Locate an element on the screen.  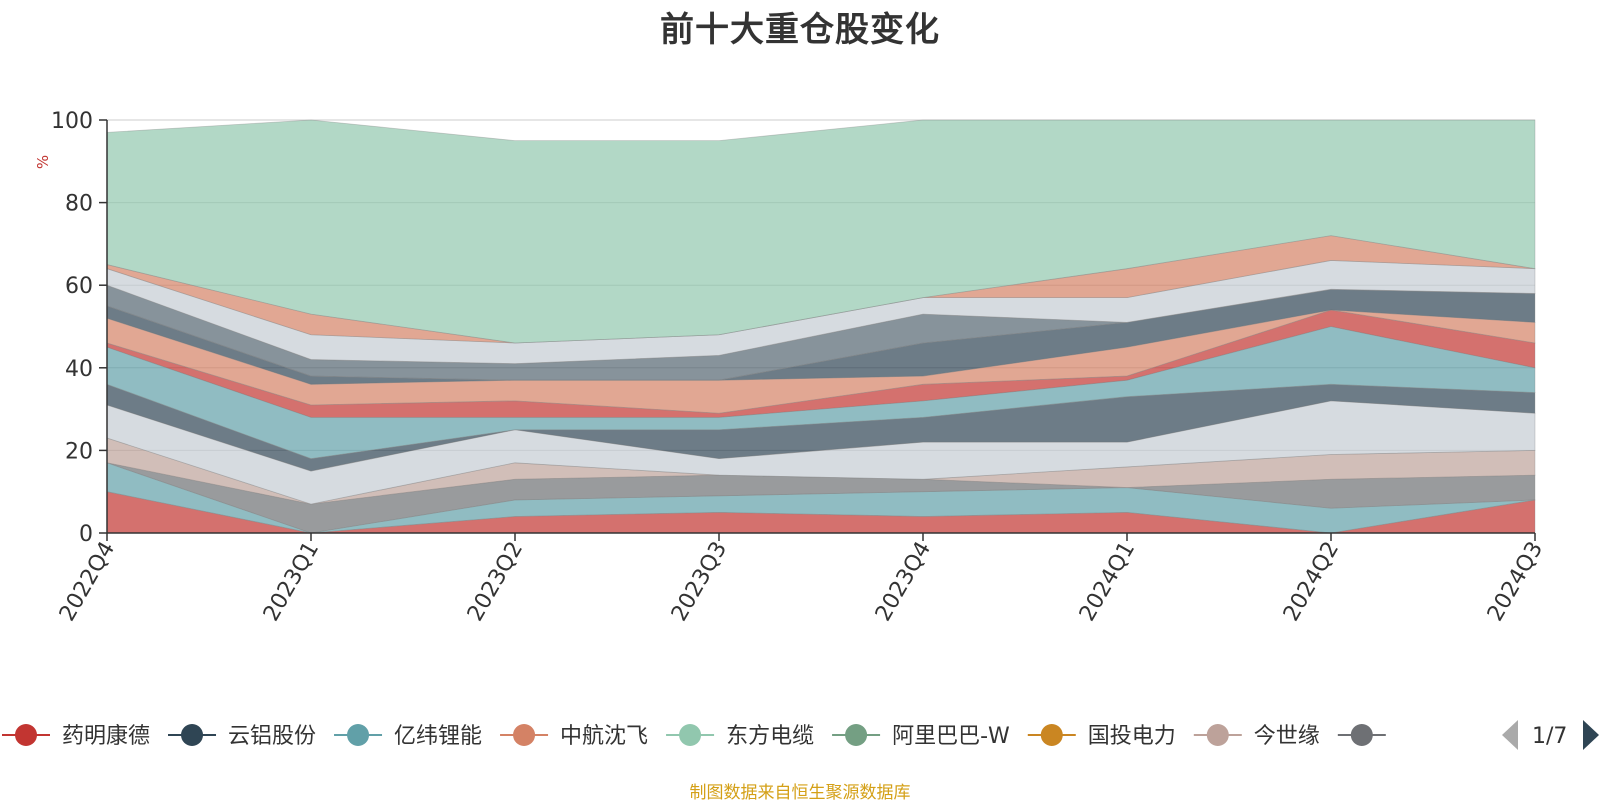
y-axis-label: % is located at coordinates (43, 162).